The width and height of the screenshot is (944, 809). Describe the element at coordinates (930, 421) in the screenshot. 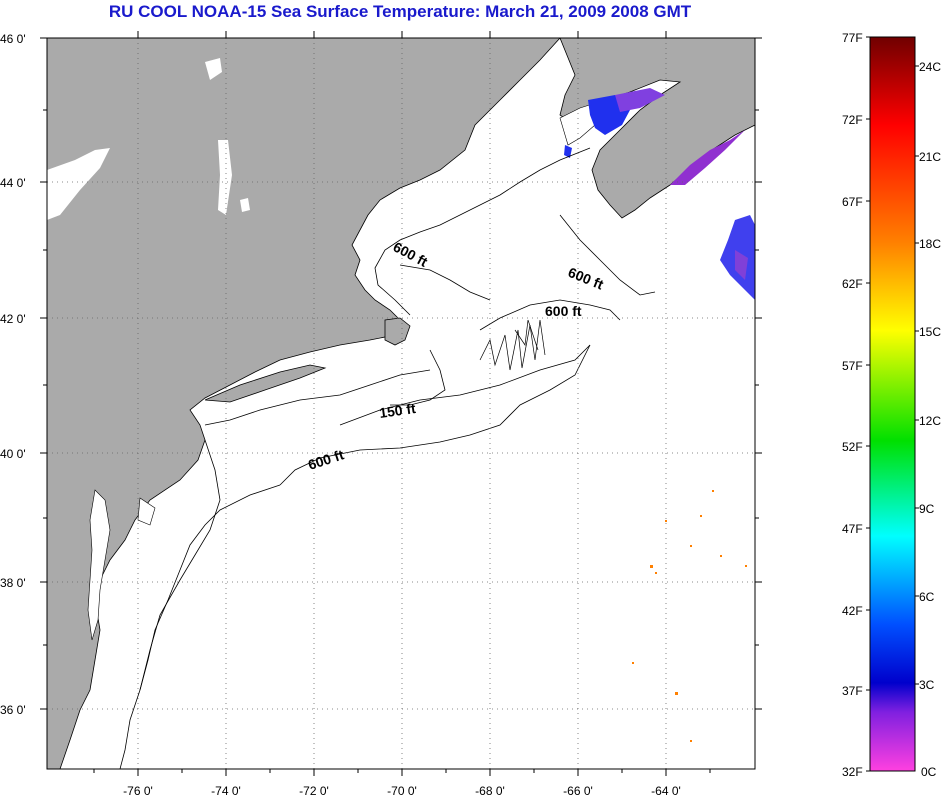

I see `cbar-c-12: 12C` at that location.